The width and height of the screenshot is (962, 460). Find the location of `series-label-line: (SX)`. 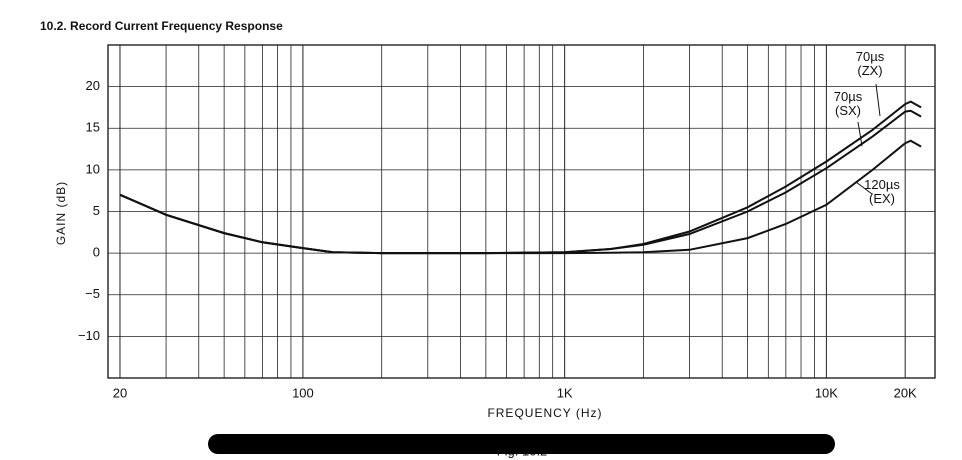

series-label-line: (SX) is located at coordinates (848, 110).